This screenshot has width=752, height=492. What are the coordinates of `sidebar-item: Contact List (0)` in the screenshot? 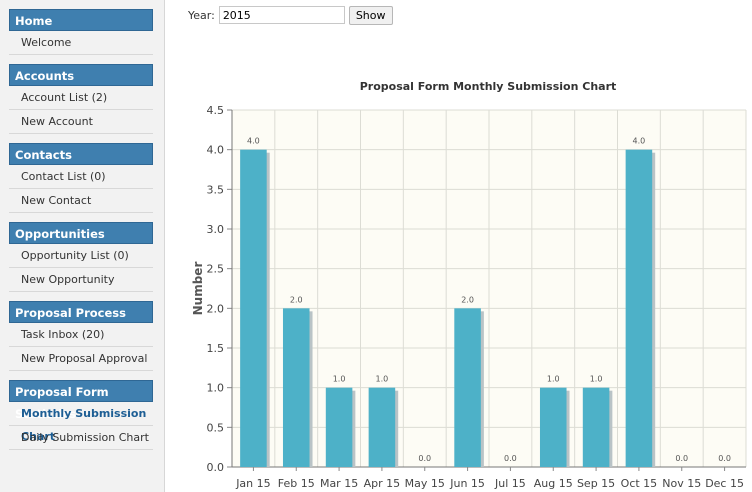 It's located at (81, 177).